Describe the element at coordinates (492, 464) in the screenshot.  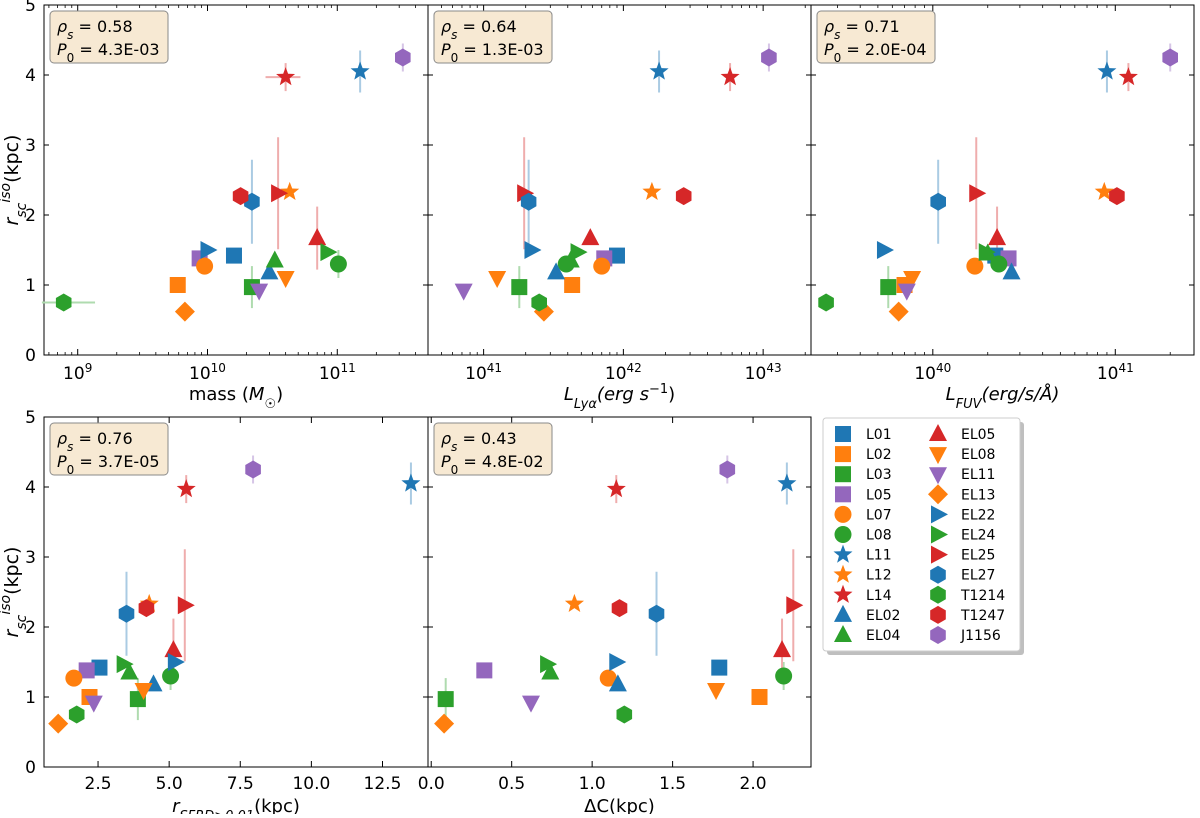
I see `p-value-label: P0 = 4.8E-02` at that location.